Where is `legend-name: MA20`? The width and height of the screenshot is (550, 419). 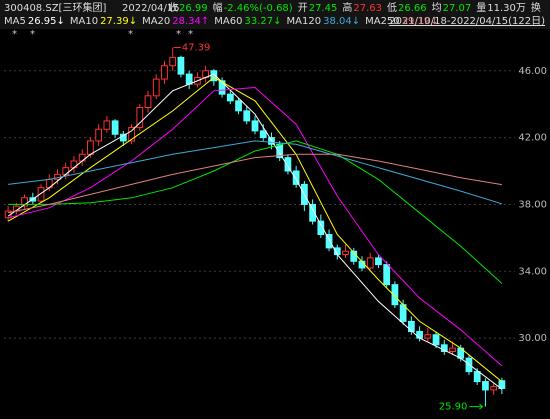
legend-name: MA20 is located at coordinates (156, 21).